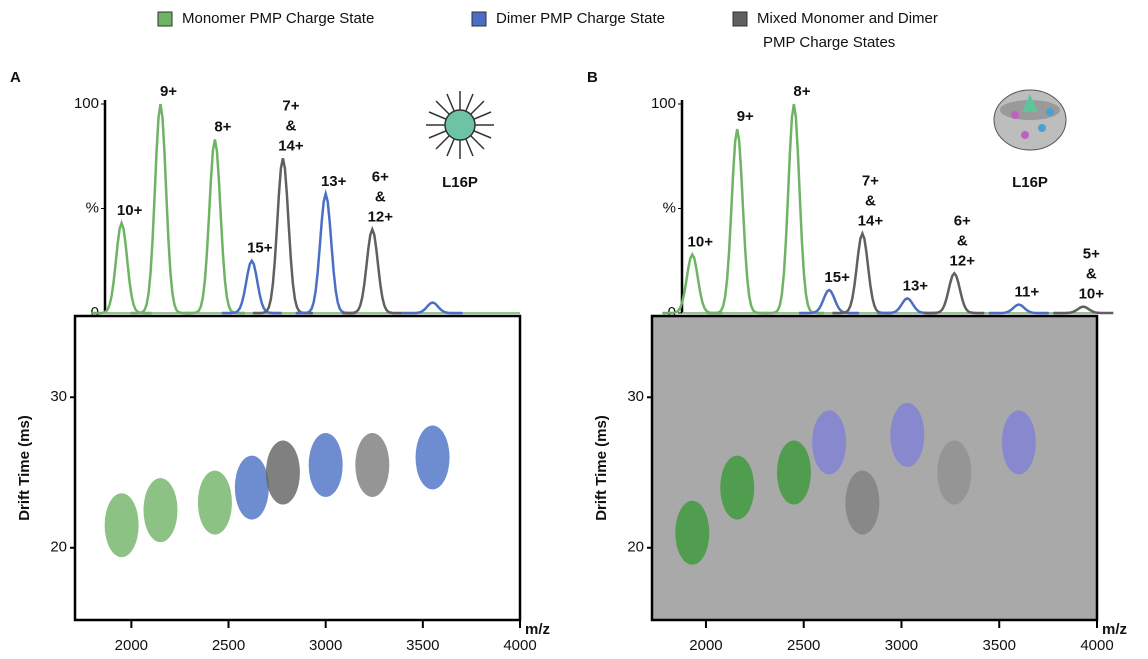  I want to click on peak-label: 11+, so click(1026, 292).